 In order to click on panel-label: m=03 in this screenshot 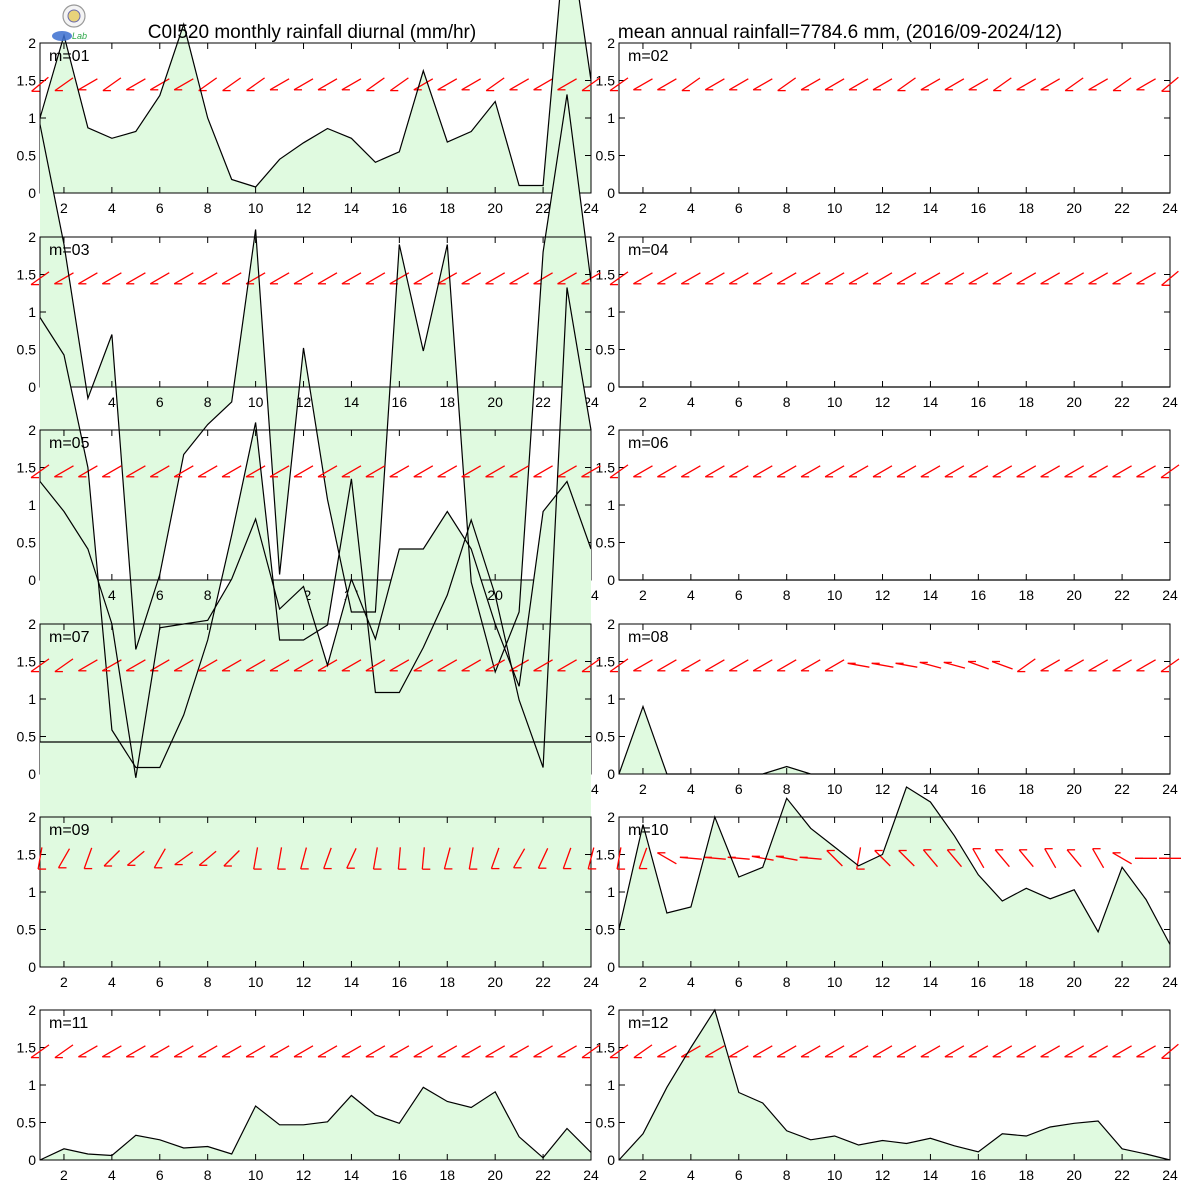, I will do `click(69, 250)`.